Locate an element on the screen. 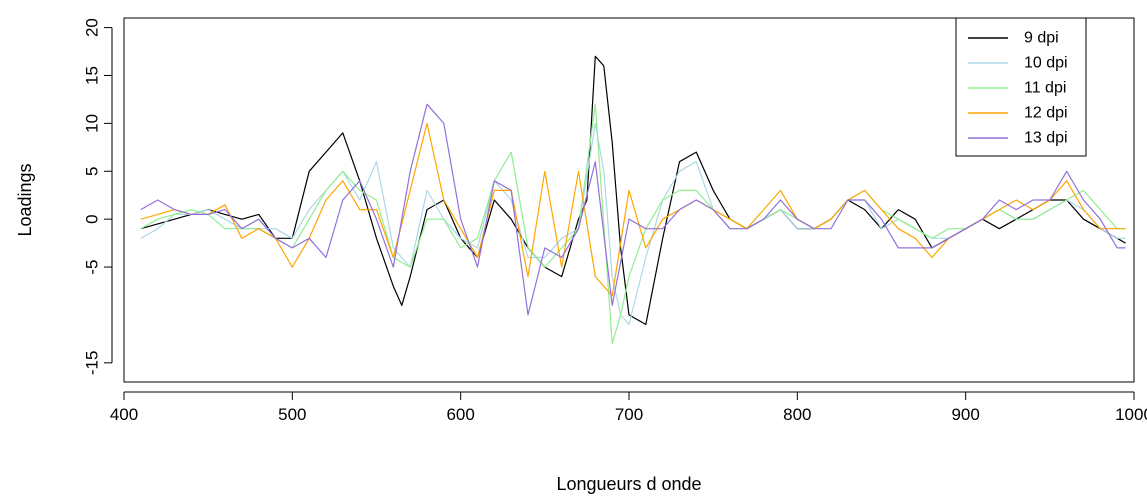 The image size is (1147, 501). legend-label: 12 dpi is located at coordinates (1046, 113).